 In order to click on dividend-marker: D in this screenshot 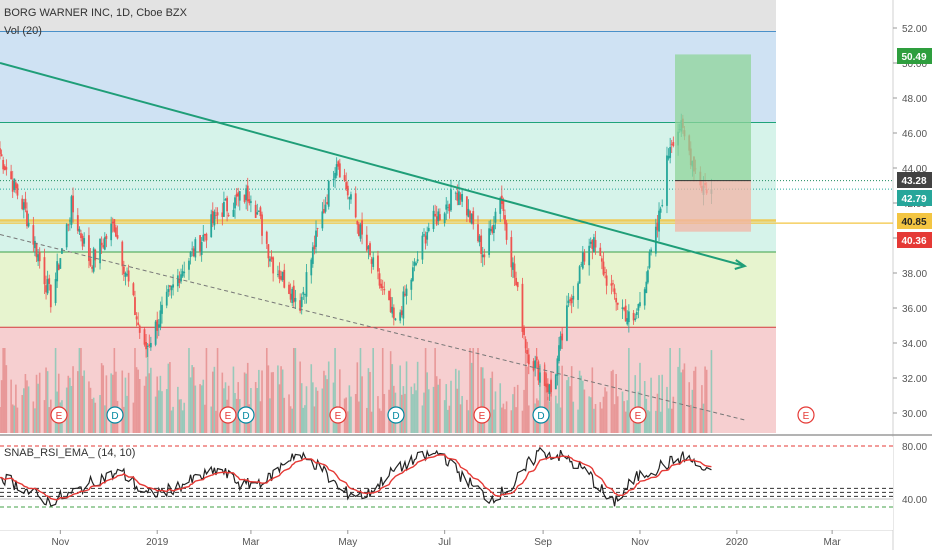, I will do `click(246, 415)`.